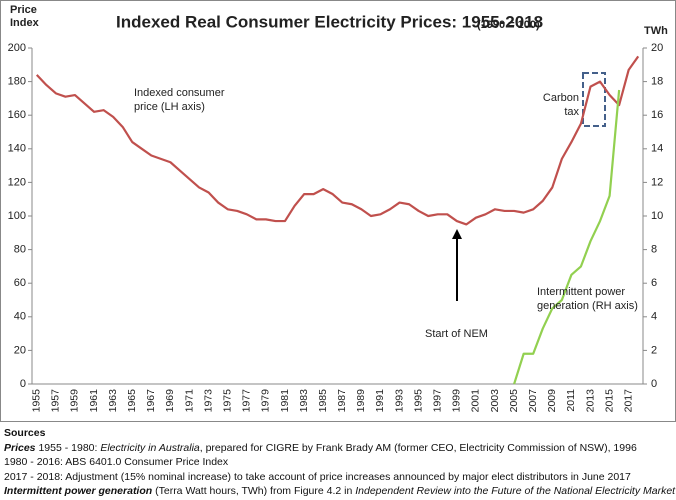  I want to click on y2-tick-label: 8, so click(654, 250).